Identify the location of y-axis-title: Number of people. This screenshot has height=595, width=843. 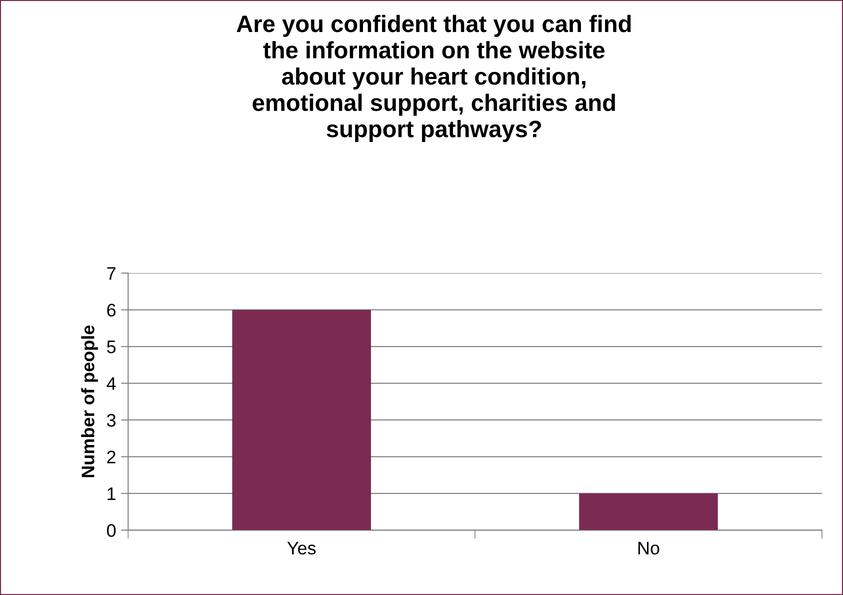
(89, 401).